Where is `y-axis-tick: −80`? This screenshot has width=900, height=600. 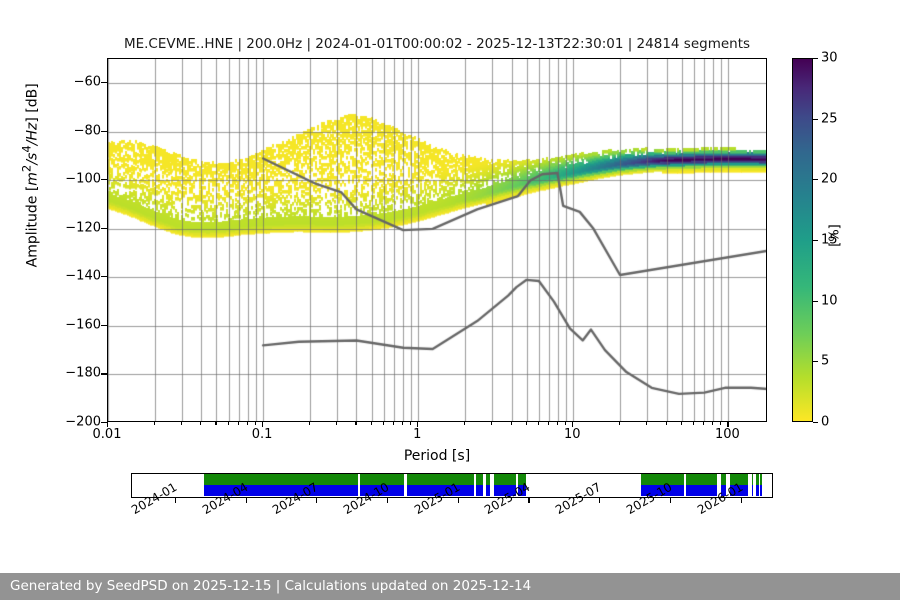
y-axis-tick: −80 is located at coordinates (87, 131).